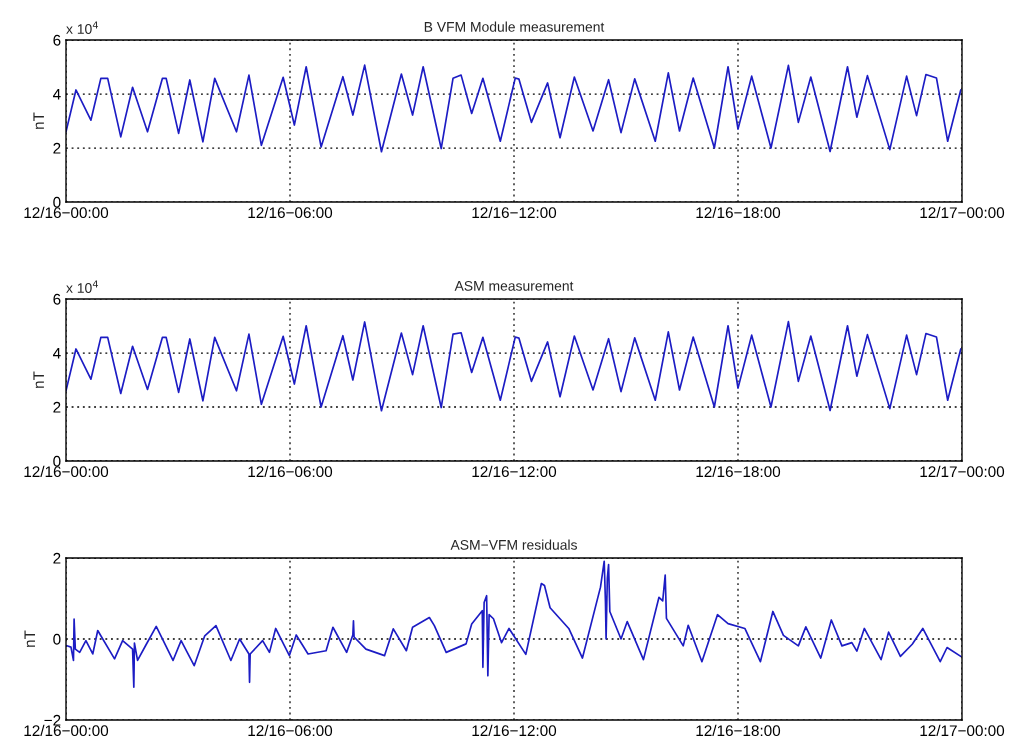  What do you see at coordinates (514, 26) in the screenshot?
I see `chart-title: B VFM Module measurement` at bounding box center [514, 26].